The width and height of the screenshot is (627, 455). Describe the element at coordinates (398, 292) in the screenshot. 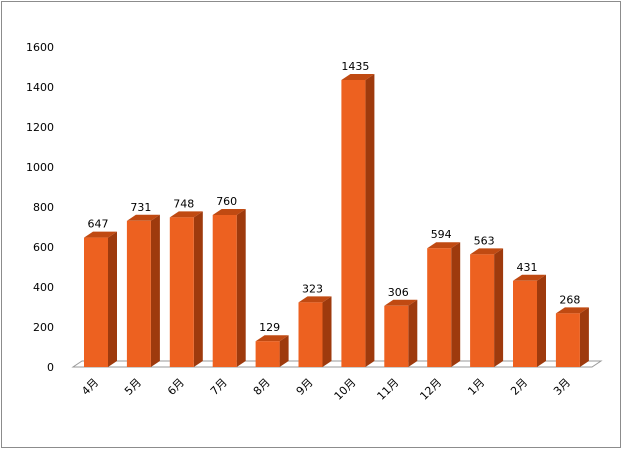

I see `data-label: 306` at that location.